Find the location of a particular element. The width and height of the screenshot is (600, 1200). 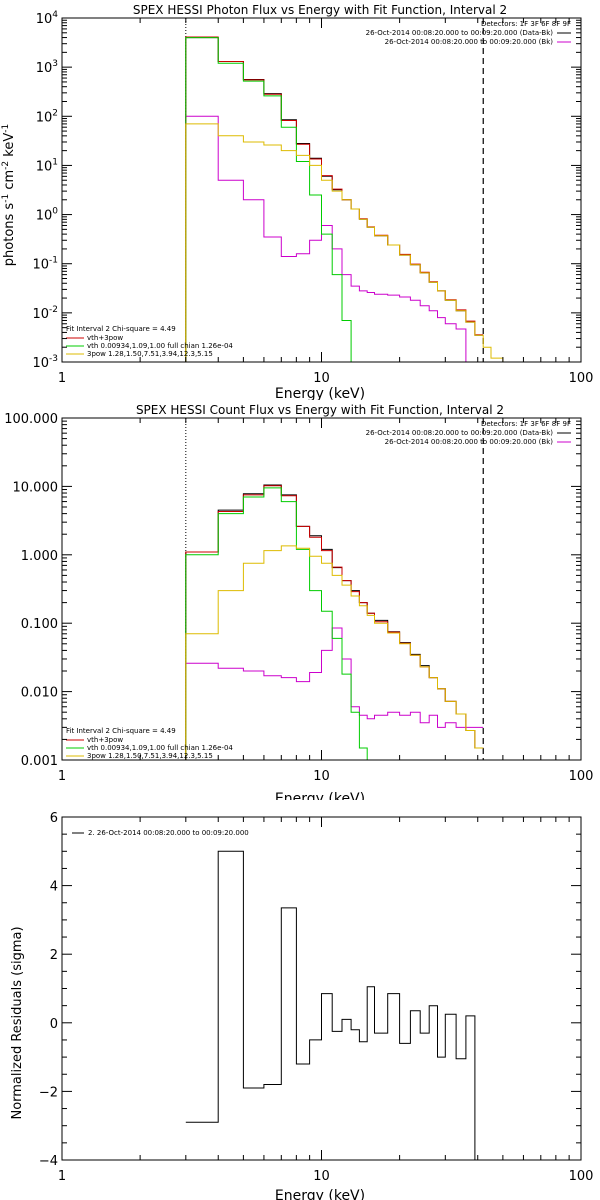

series-vth-3pow is located at coordinates (334, 622).